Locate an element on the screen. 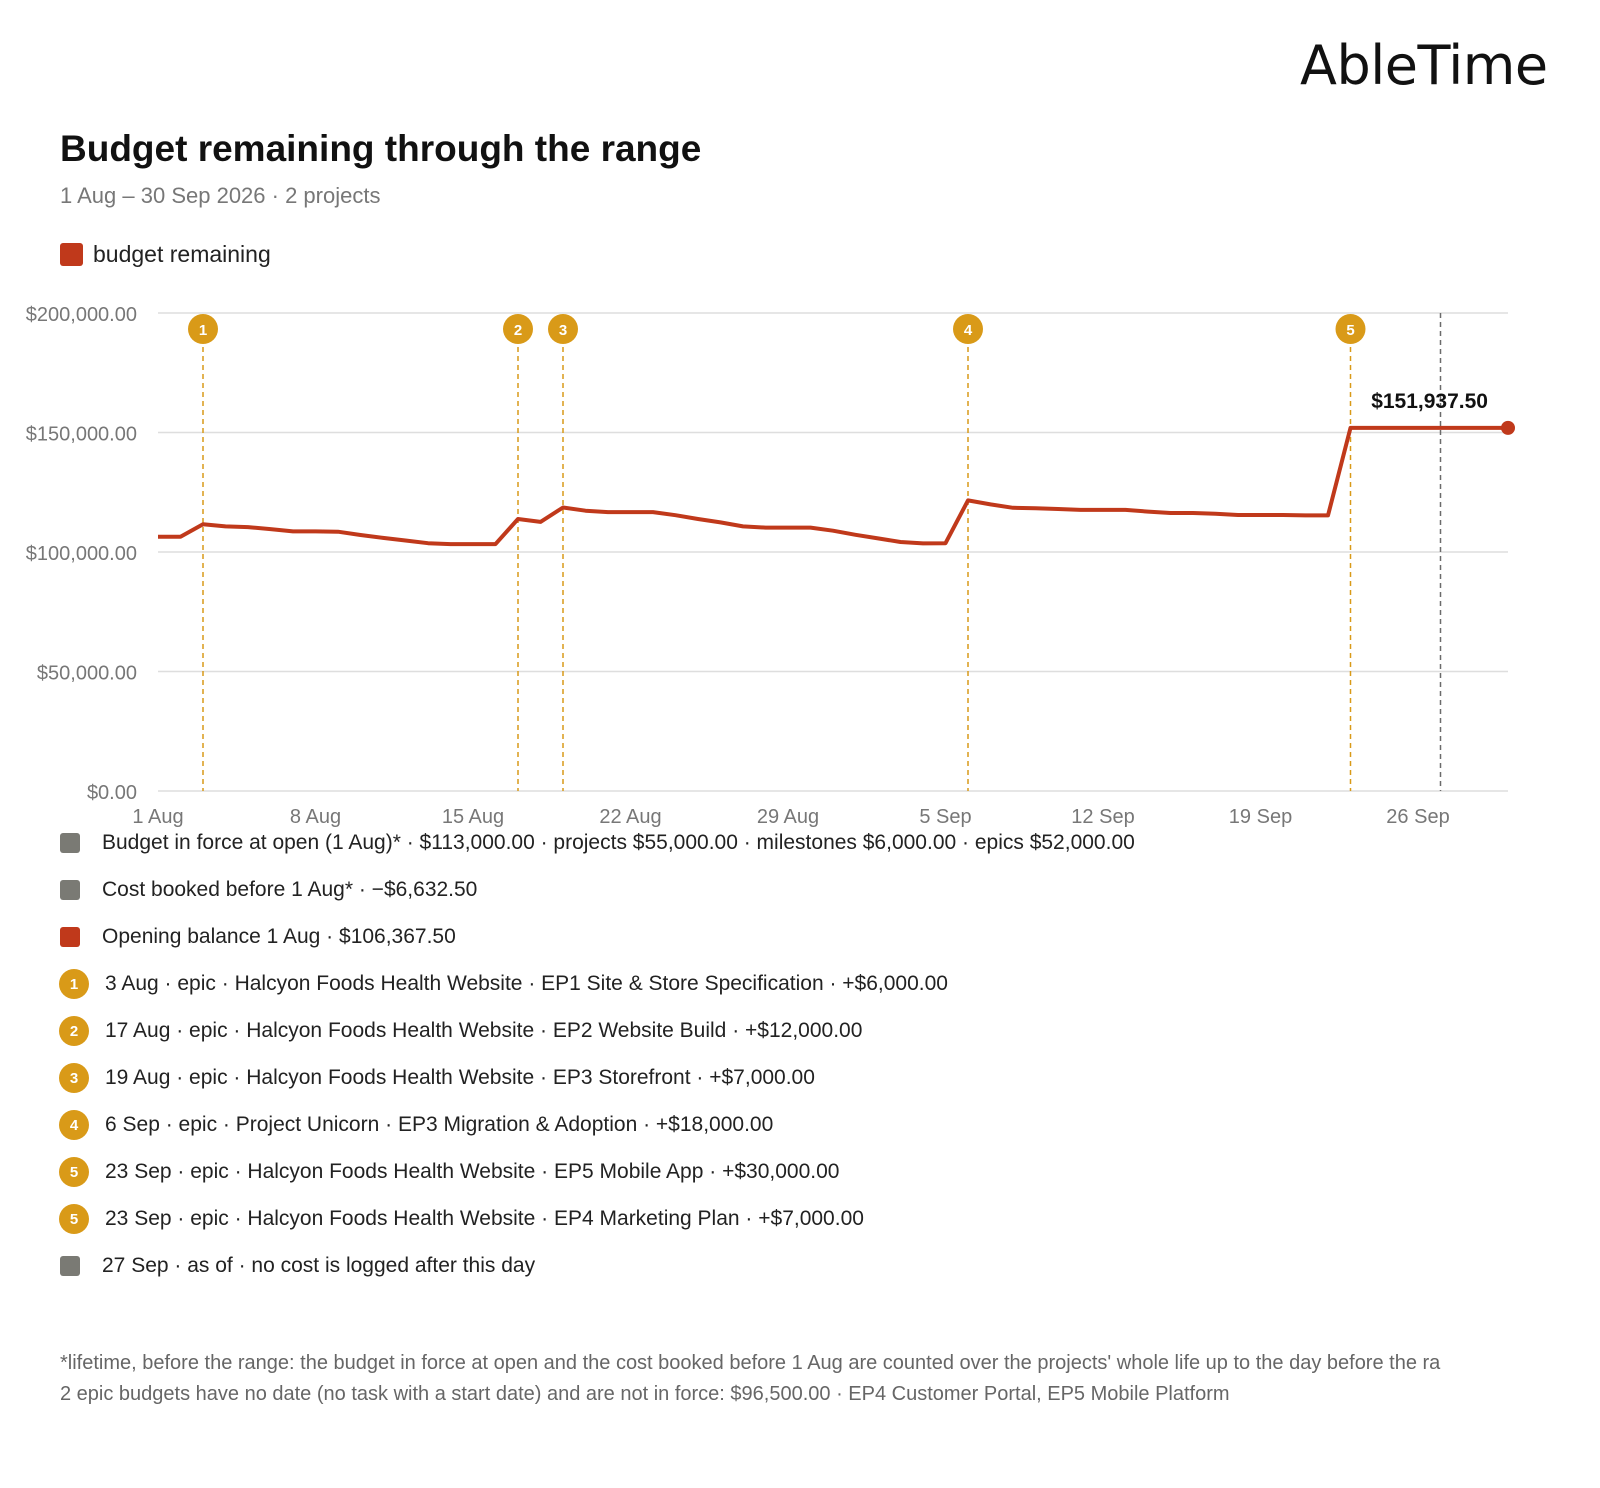  y-tick-label: $100,000.00 is located at coordinates (81, 554).